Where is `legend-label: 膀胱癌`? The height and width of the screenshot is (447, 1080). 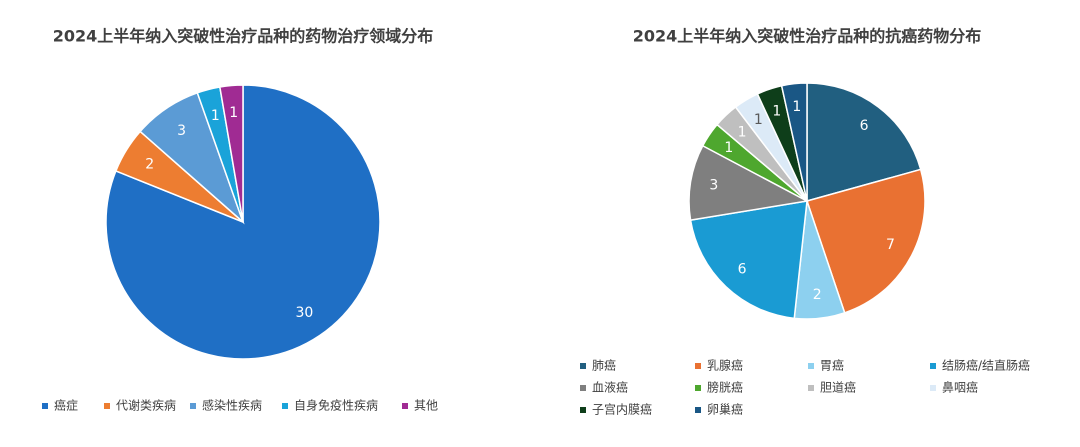
legend-label: 膀胱癌 is located at coordinates (725, 387).